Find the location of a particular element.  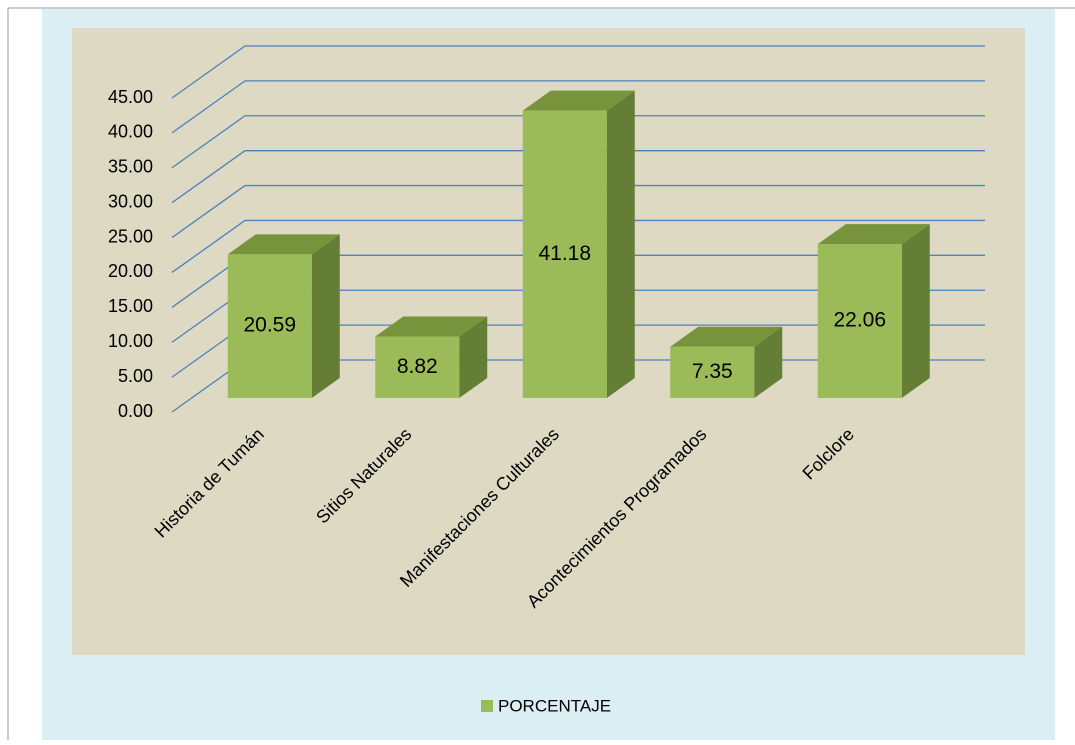

y-tick-label: 15.00 is located at coordinates (130, 306).